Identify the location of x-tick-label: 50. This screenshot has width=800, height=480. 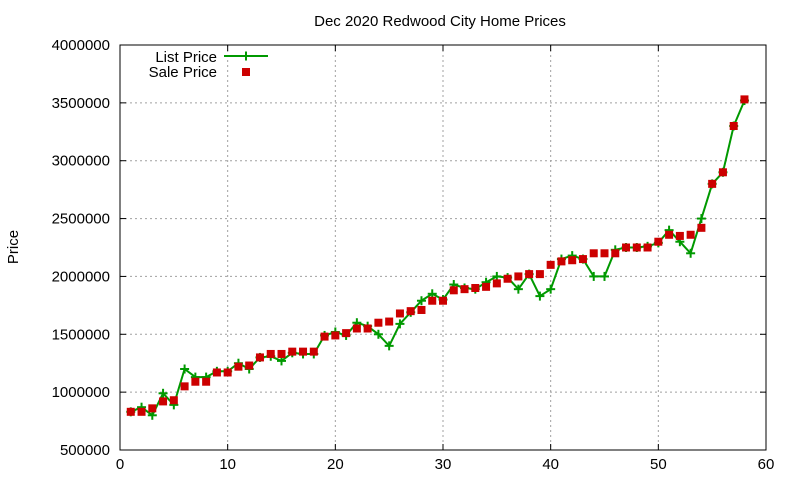
(658, 464).